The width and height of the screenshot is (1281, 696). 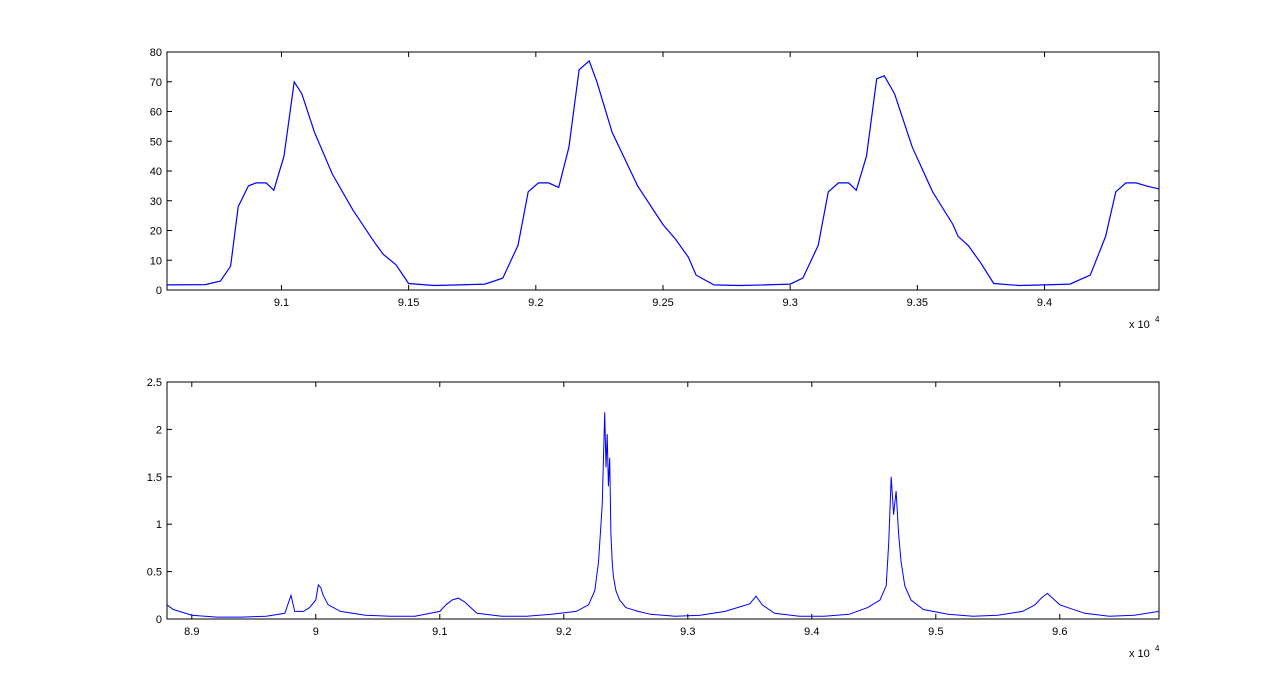 What do you see at coordinates (687, 632) in the screenshot?
I see `bottom-x-tick-label: 9.3` at bounding box center [687, 632].